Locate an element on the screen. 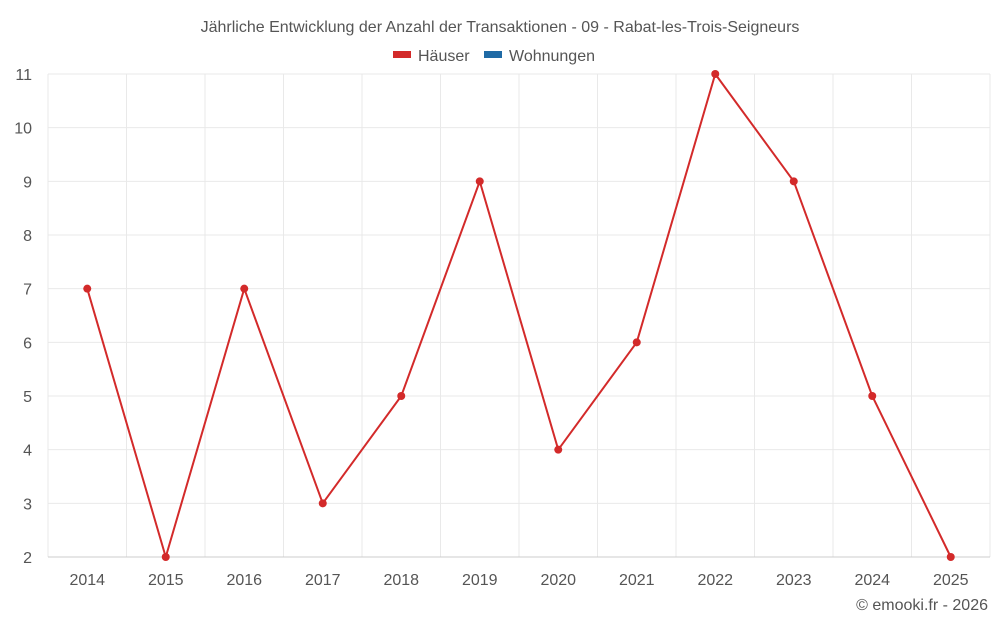  data-point-2025 is located at coordinates (950, 557).